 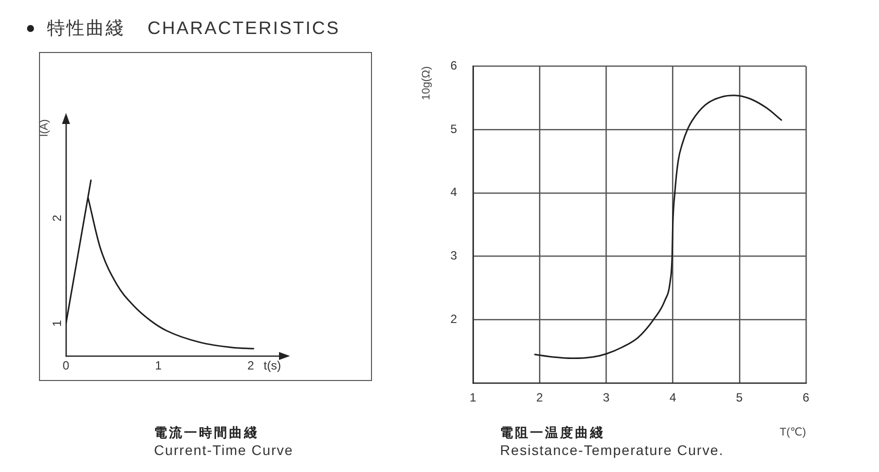 What do you see at coordinates (426, 83) in the screenshot?
I see `y-axis-title: 10g(Ω)` at bounding box center [426, 83].